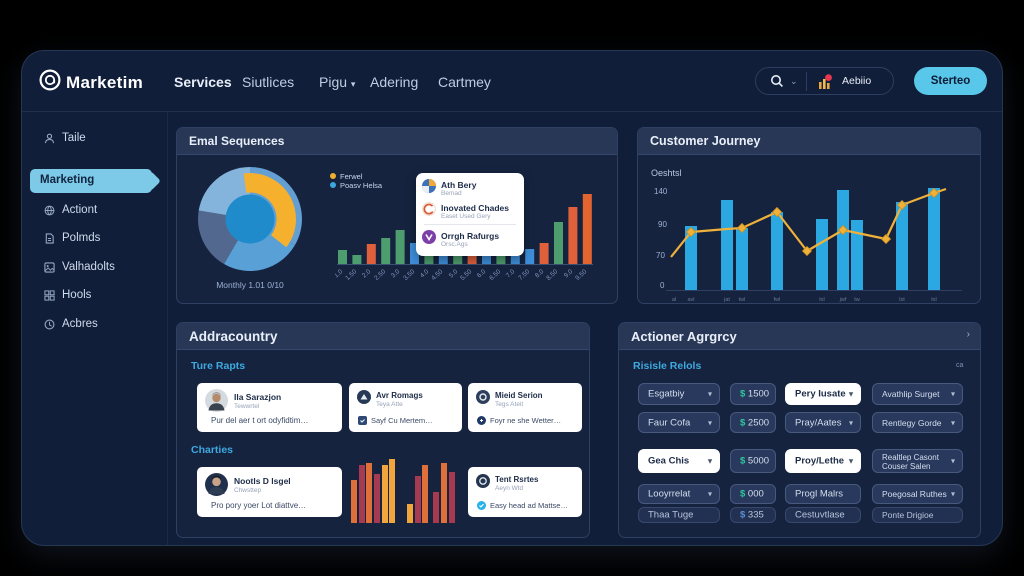 This screenshot has width=1024, height=576. Describe the element at coordinates (843, 300) in the screenshot. I see `svg-text: jwf` at that location.